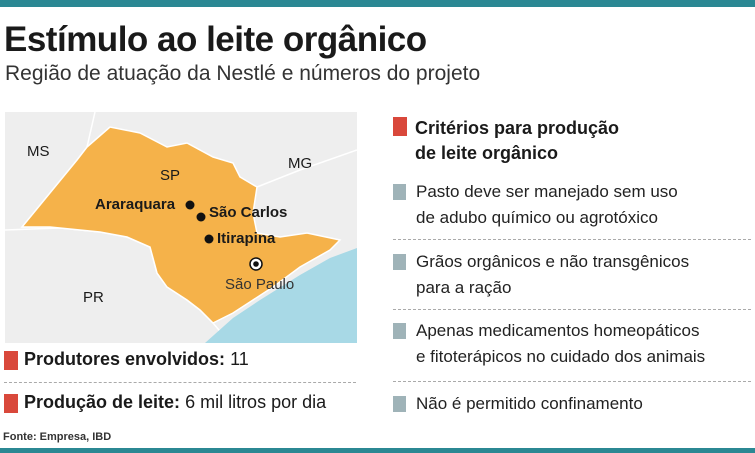  Describe the element at coordinates (529, 403) in the screenshot. I see `item-line: Não é permitido confinamento` at that location.